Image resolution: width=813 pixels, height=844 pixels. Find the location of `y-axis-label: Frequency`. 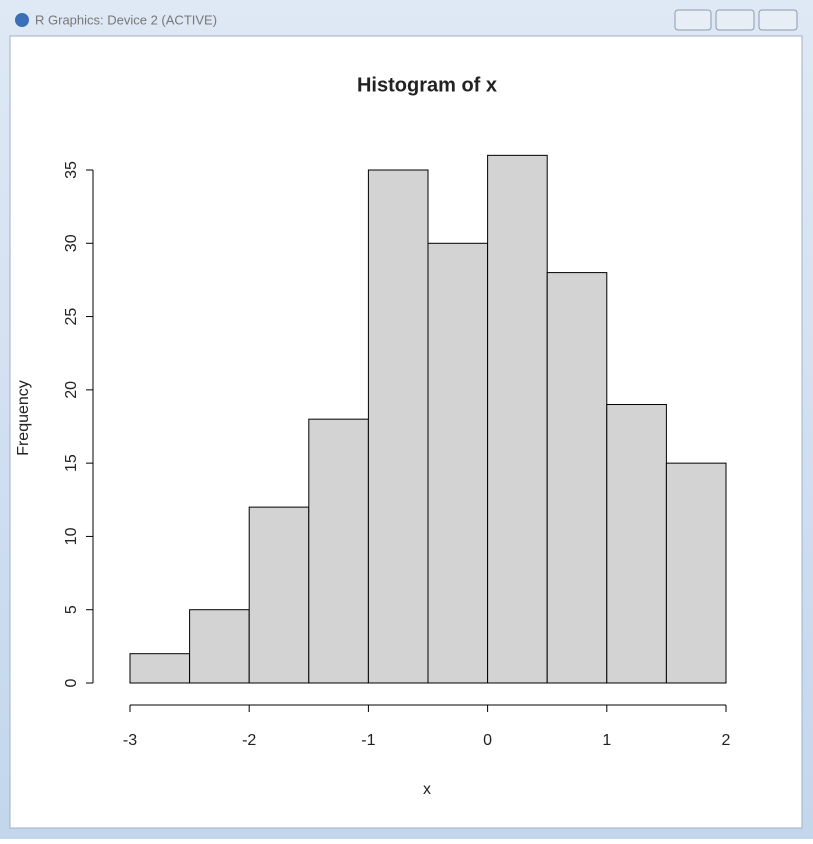

y-axis-label: Frequency is located at coordinates (23, 418).